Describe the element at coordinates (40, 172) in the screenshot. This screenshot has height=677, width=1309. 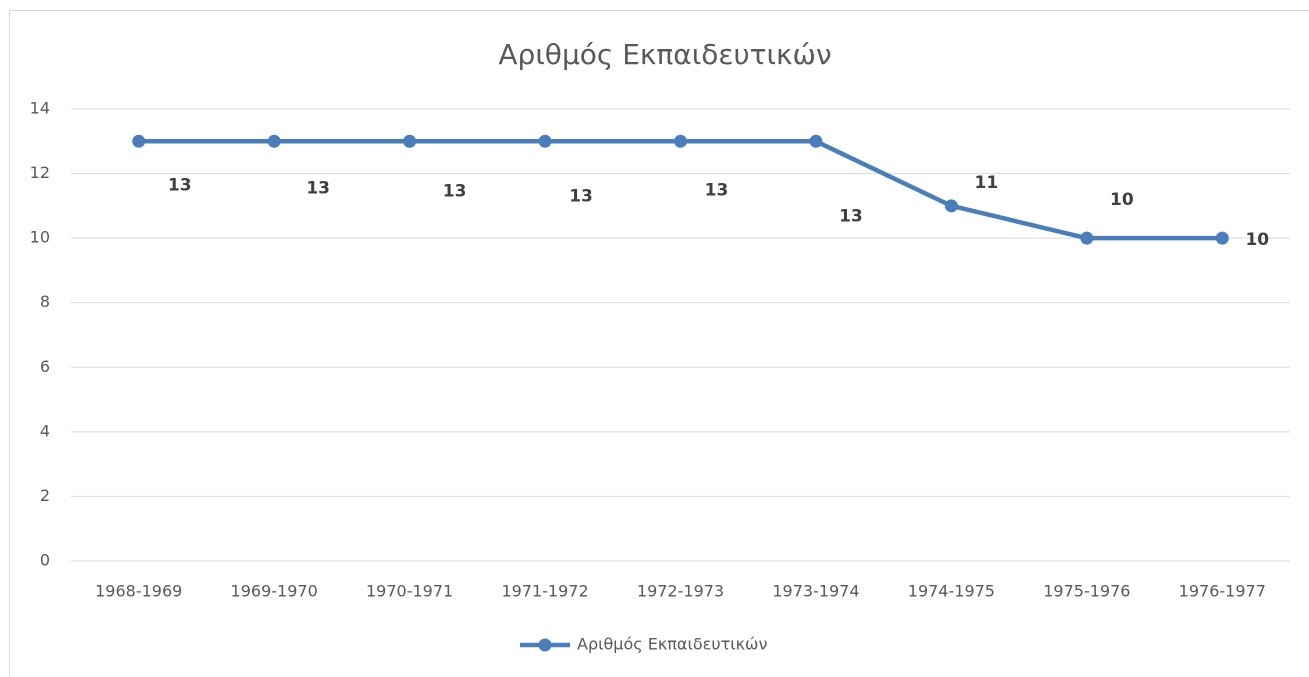
I see `y-tick-label: 12` at that location.